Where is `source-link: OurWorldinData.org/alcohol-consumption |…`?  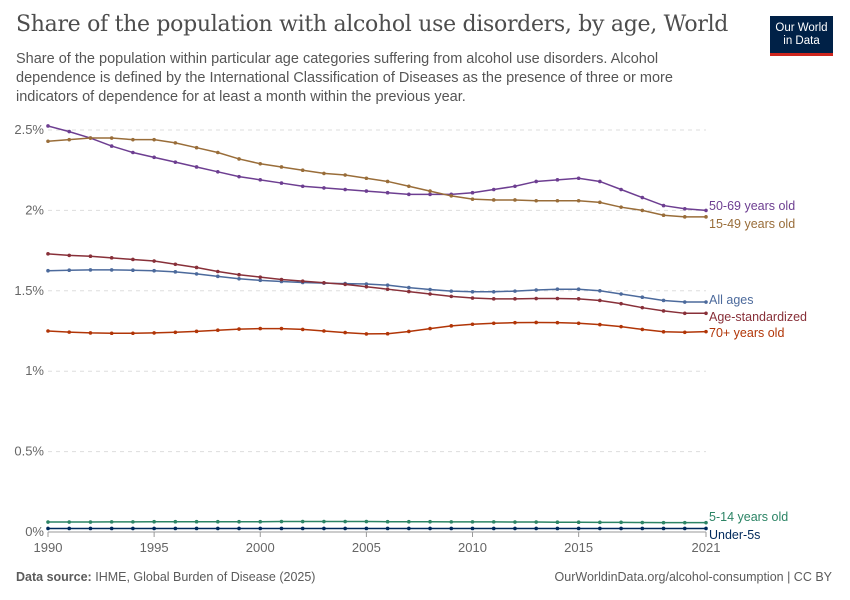 source-link: OurWorldinData.org/alcohol-consumption |… is located at coordinates (693, 577).